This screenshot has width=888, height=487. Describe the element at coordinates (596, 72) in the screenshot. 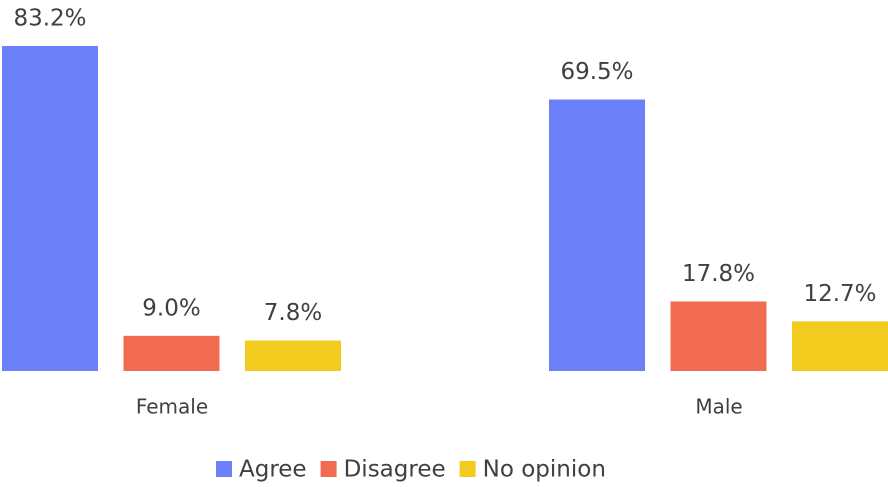

I see `data-label: 69.5%` at that location.